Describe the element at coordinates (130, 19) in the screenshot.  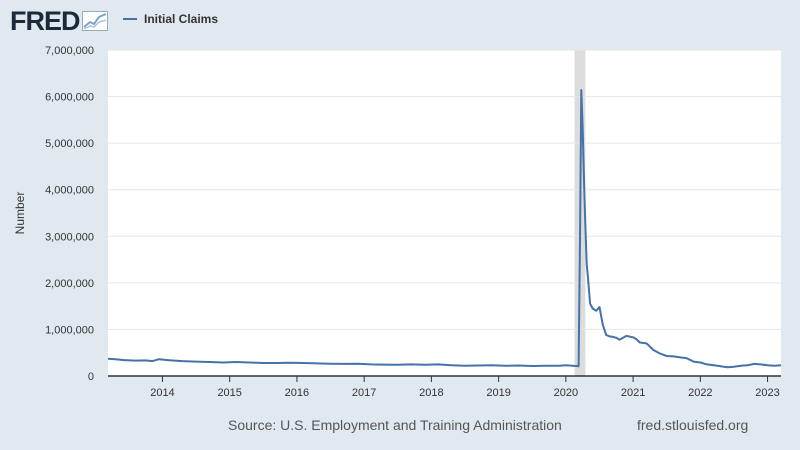
I see `legend-swatch` at that location.